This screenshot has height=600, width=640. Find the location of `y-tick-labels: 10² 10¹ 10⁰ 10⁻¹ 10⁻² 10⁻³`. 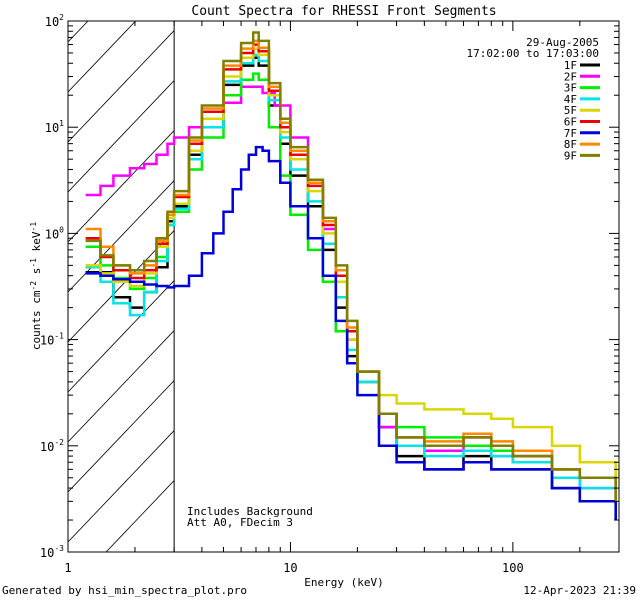

y-tick-labels: 10² 10¹ 10⁰ 10⁻¹ 10⁻² 10⁻³ is located at coordinates (52, 286).